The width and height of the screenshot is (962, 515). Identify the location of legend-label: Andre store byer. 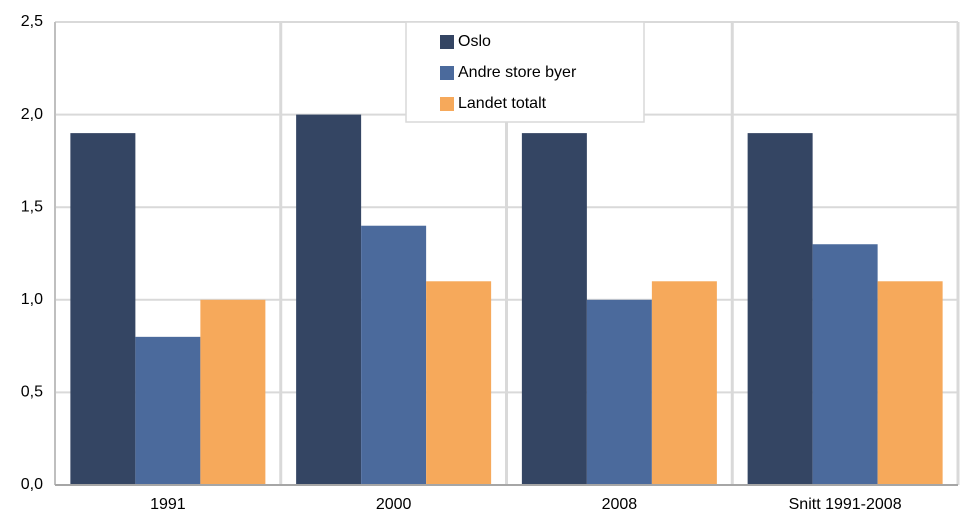
(517, 72).